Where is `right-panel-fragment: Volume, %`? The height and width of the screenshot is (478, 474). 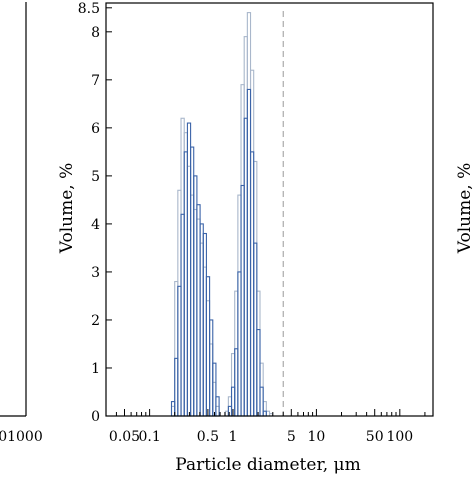
right-panel-fragment: Volume, % is located at coordinates (464, 208).